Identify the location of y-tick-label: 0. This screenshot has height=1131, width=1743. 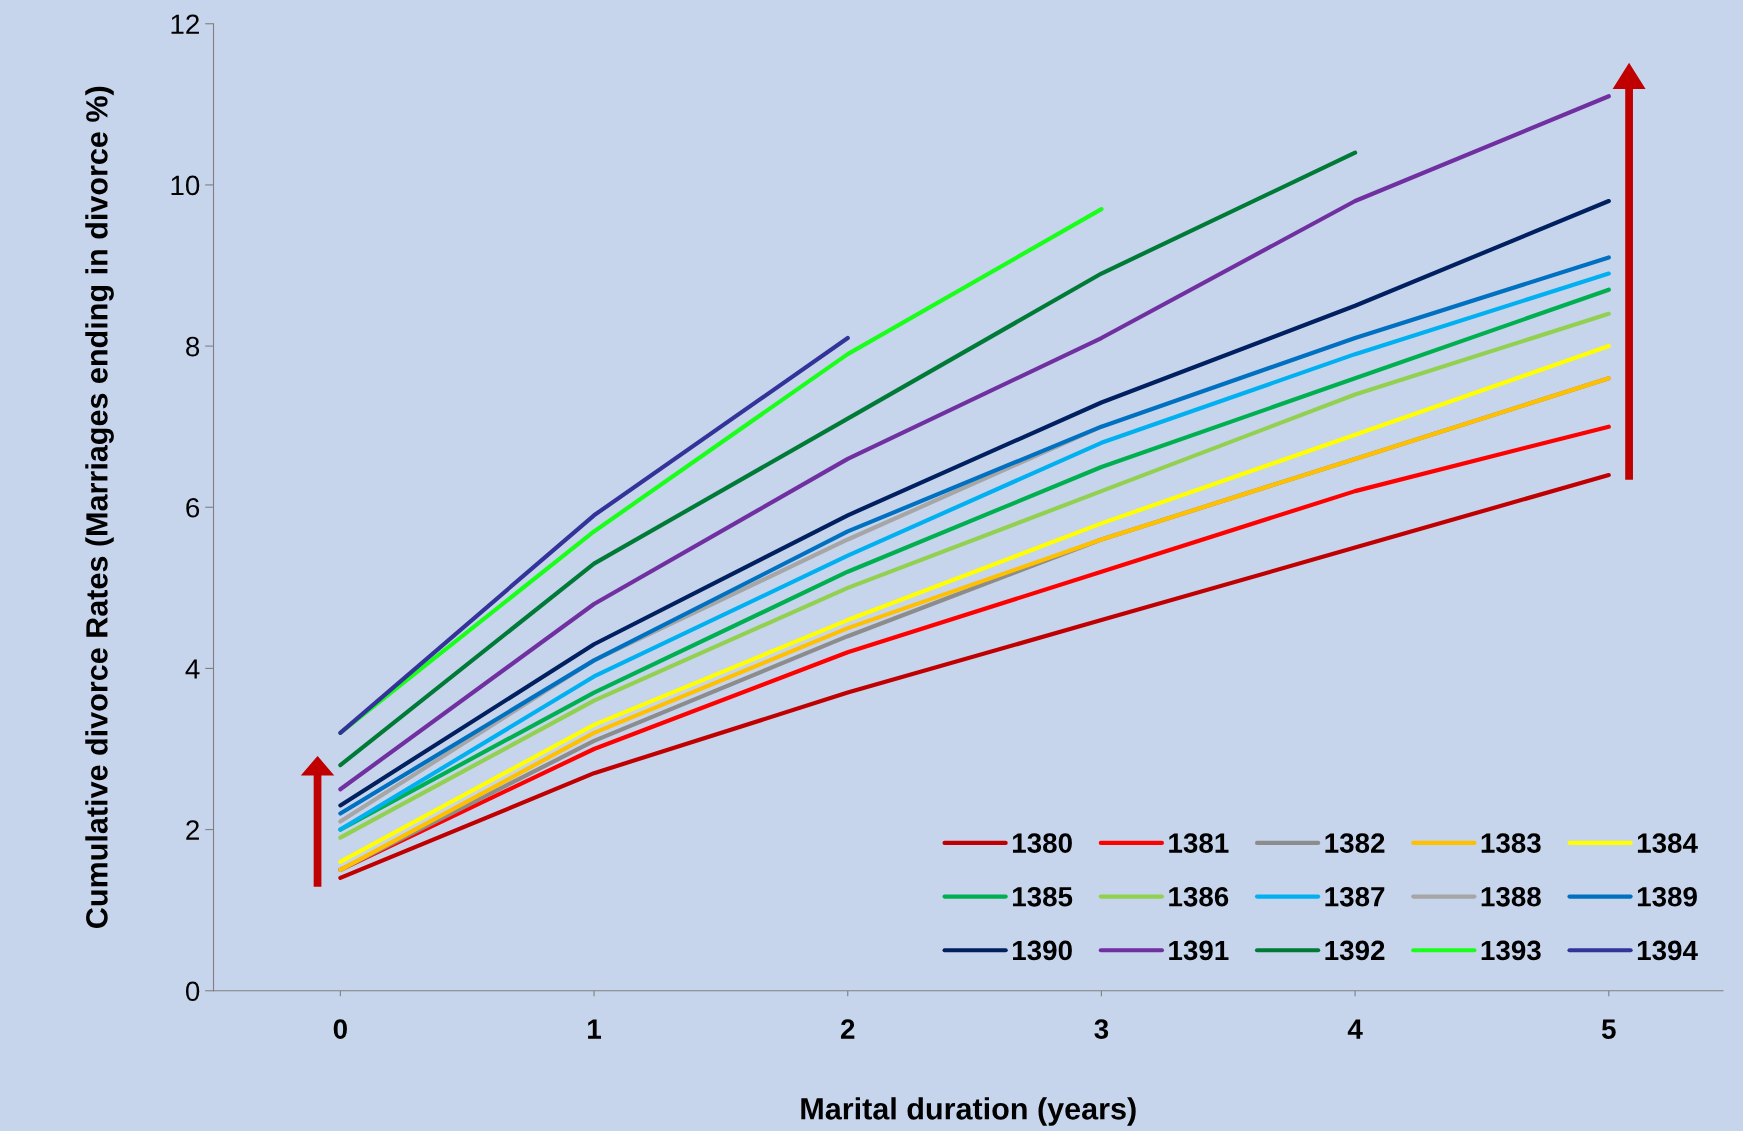
(192, 991).